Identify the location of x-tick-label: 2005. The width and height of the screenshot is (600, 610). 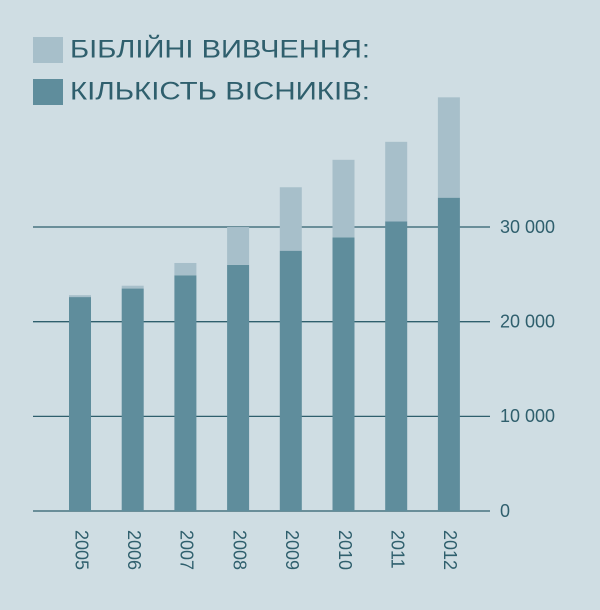
(81, 550).